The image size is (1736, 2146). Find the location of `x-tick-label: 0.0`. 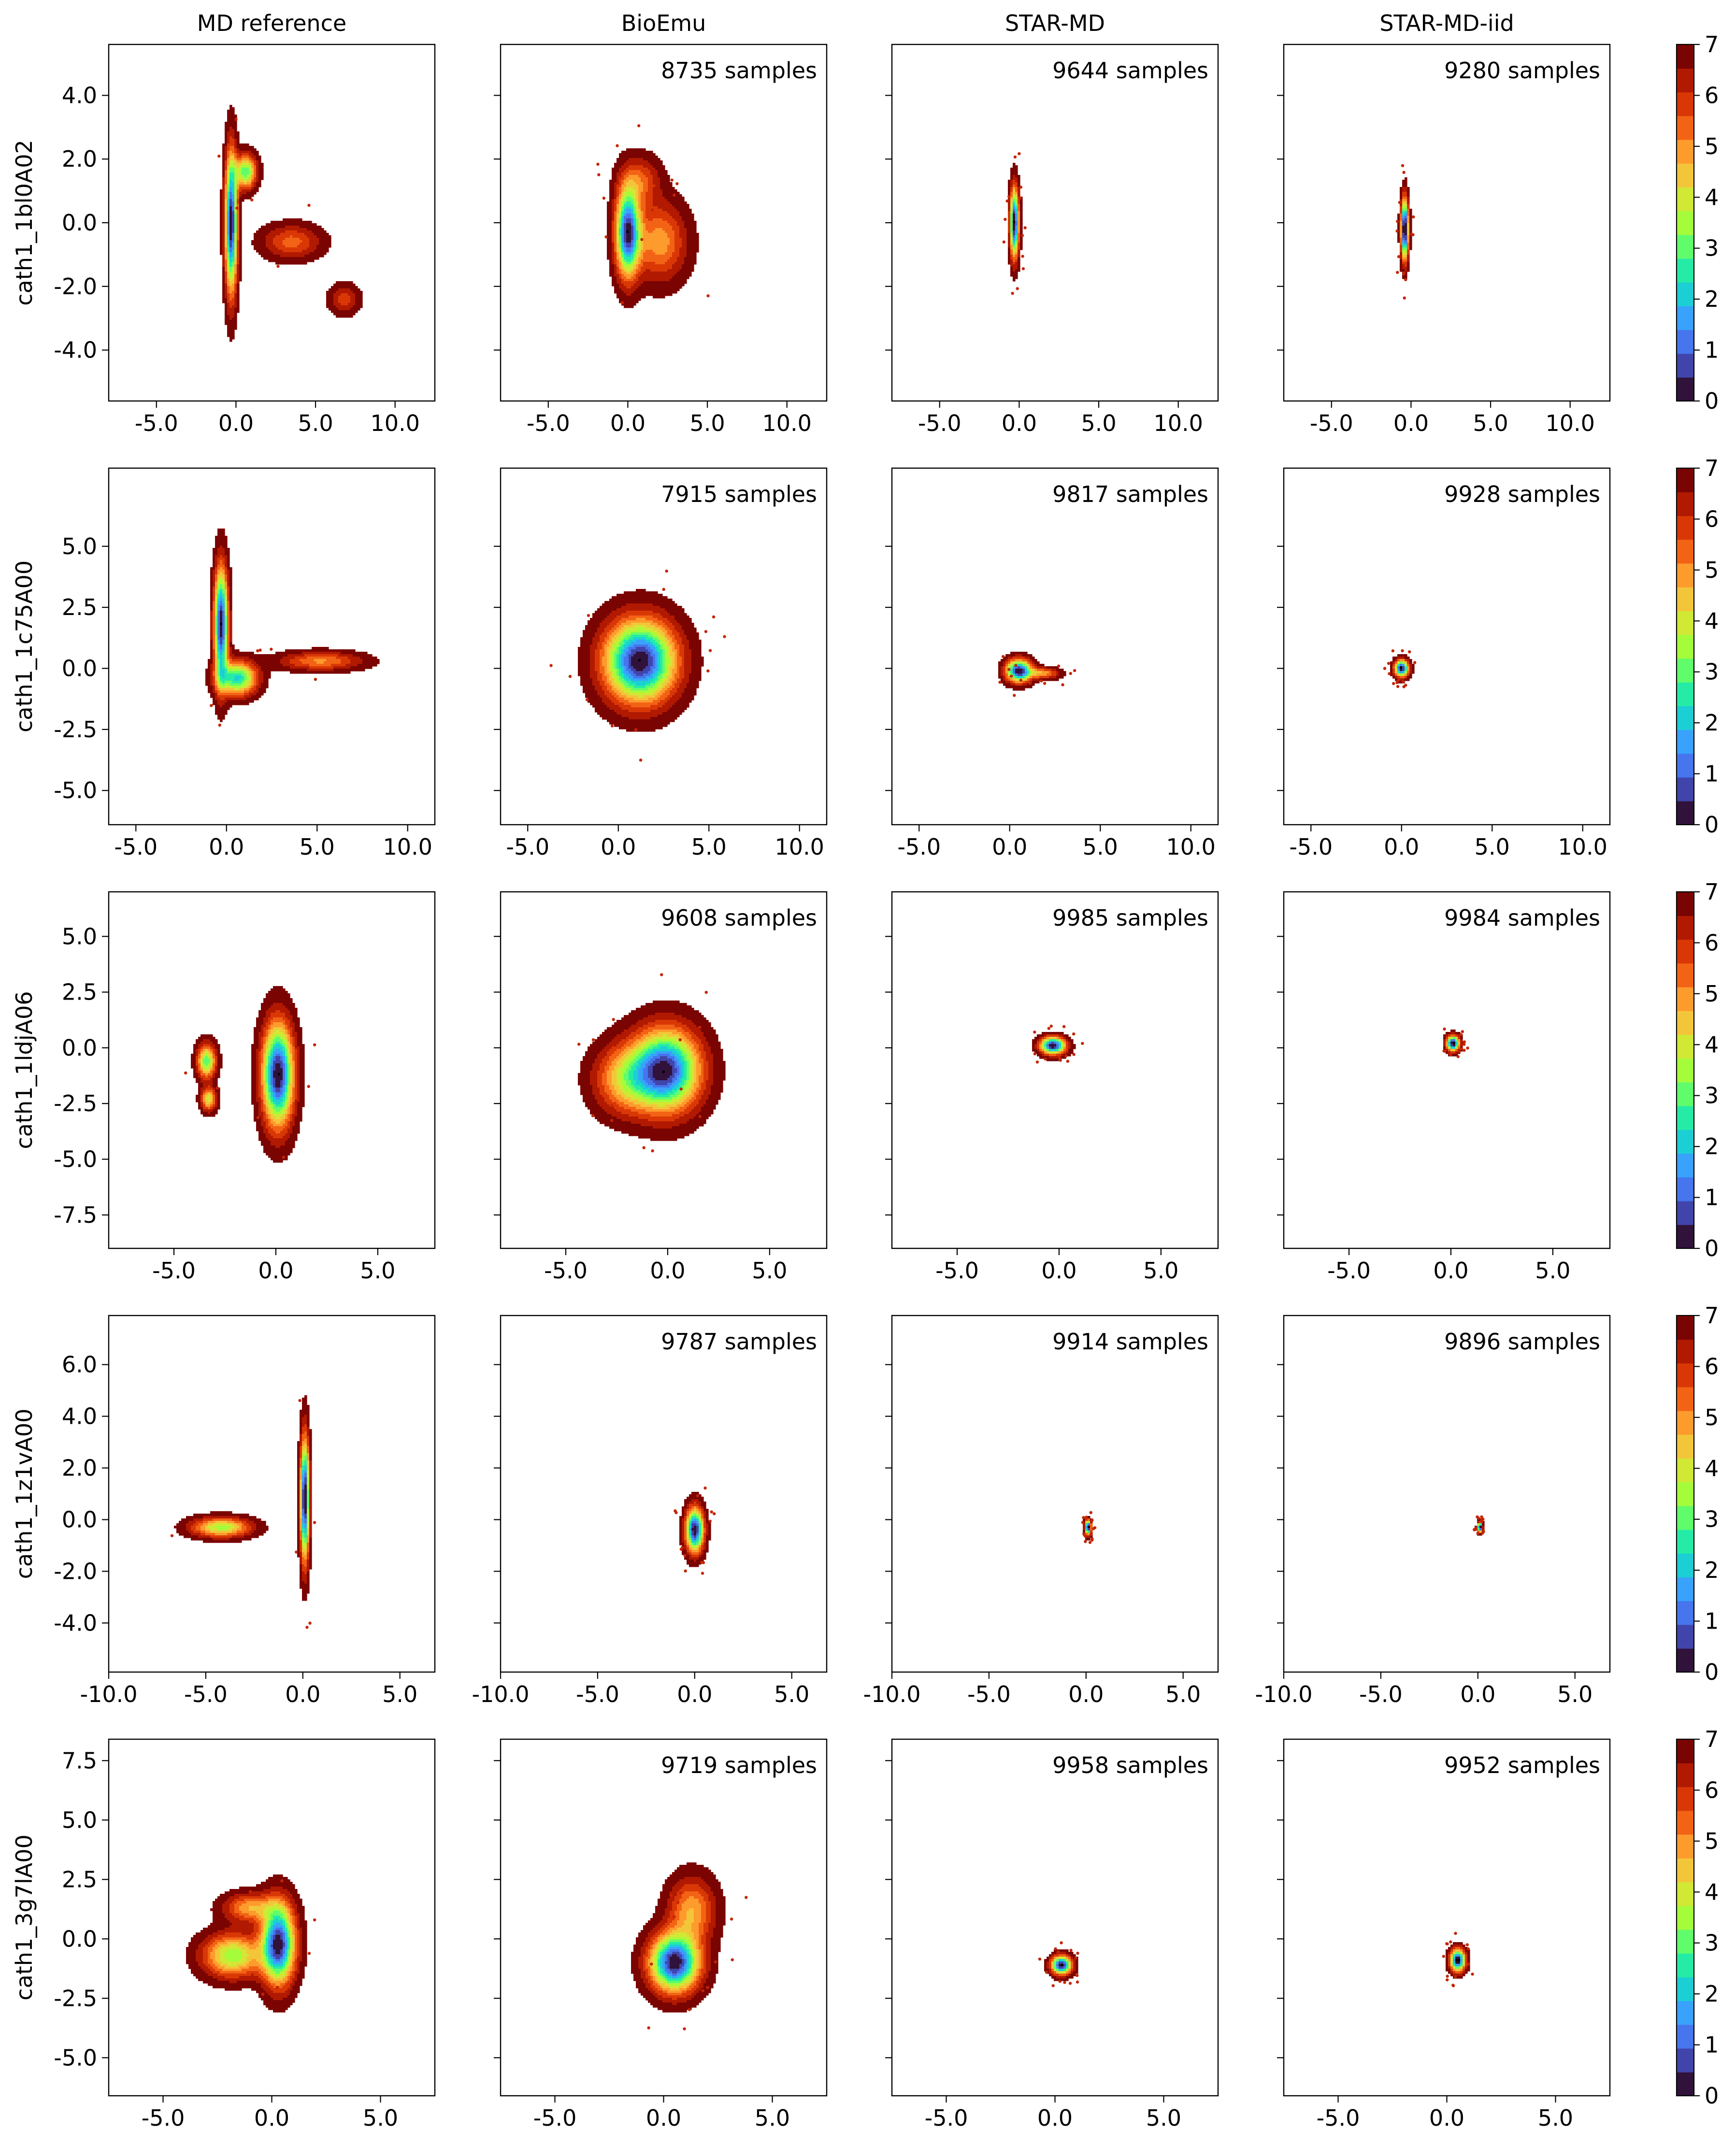

x-tick-label: 0.0 is located at coordinates (1019, 423).